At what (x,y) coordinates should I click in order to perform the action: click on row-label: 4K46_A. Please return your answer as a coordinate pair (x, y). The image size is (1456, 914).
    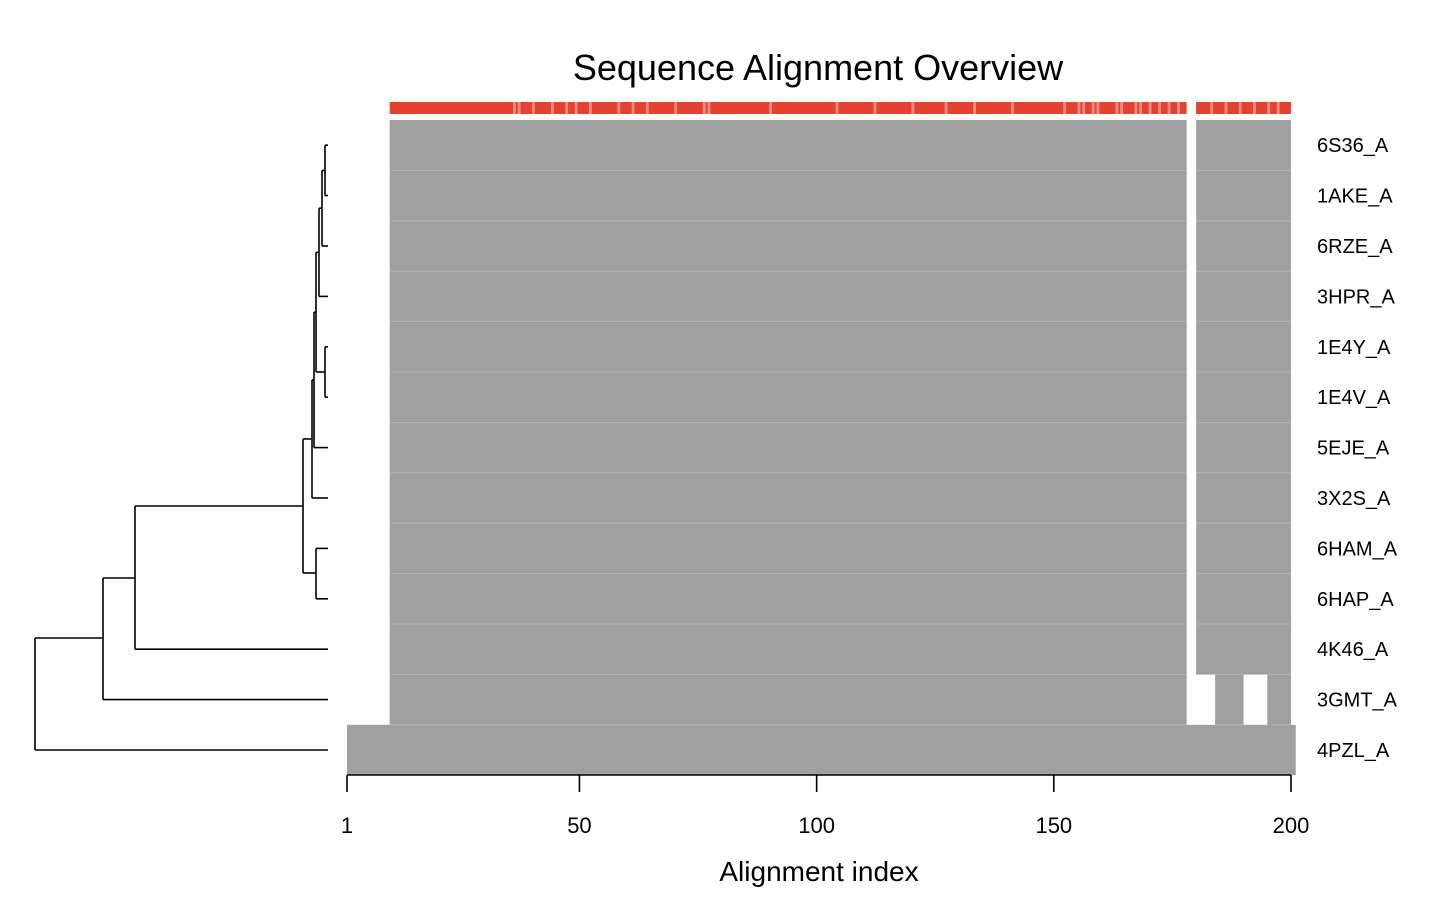
    Looking at the image, I should click on (1353, 650).